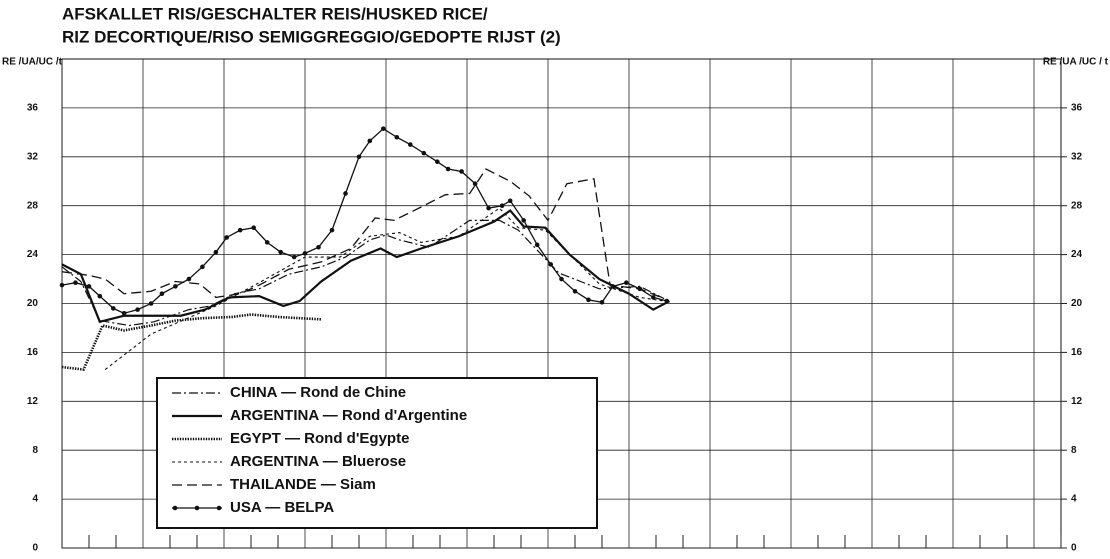 This screenshot has width=1110, height=559. I want to click on y2-tick-label: 24, so click(1077, 254).